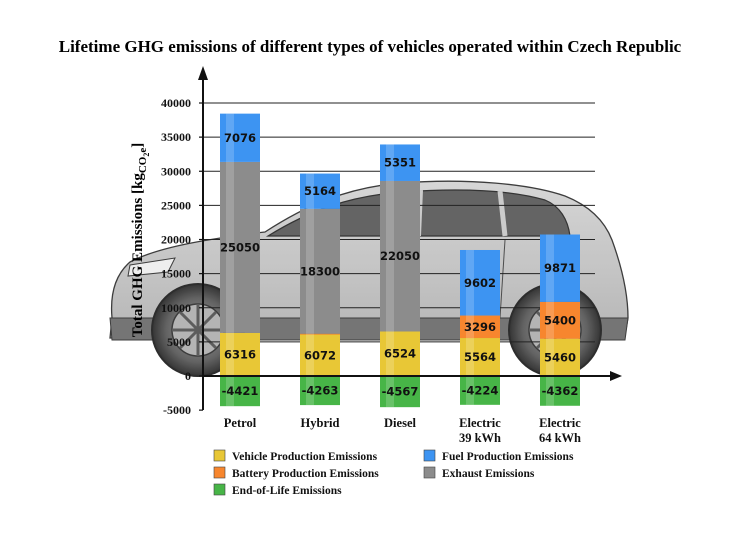 Image resolution: width=740 pixels, height=548 pixels. What do you see at coordinates (143, 150) in the screenshot?
I see `y-axis-label-sub-e: e` at bounding box center [143, 150].